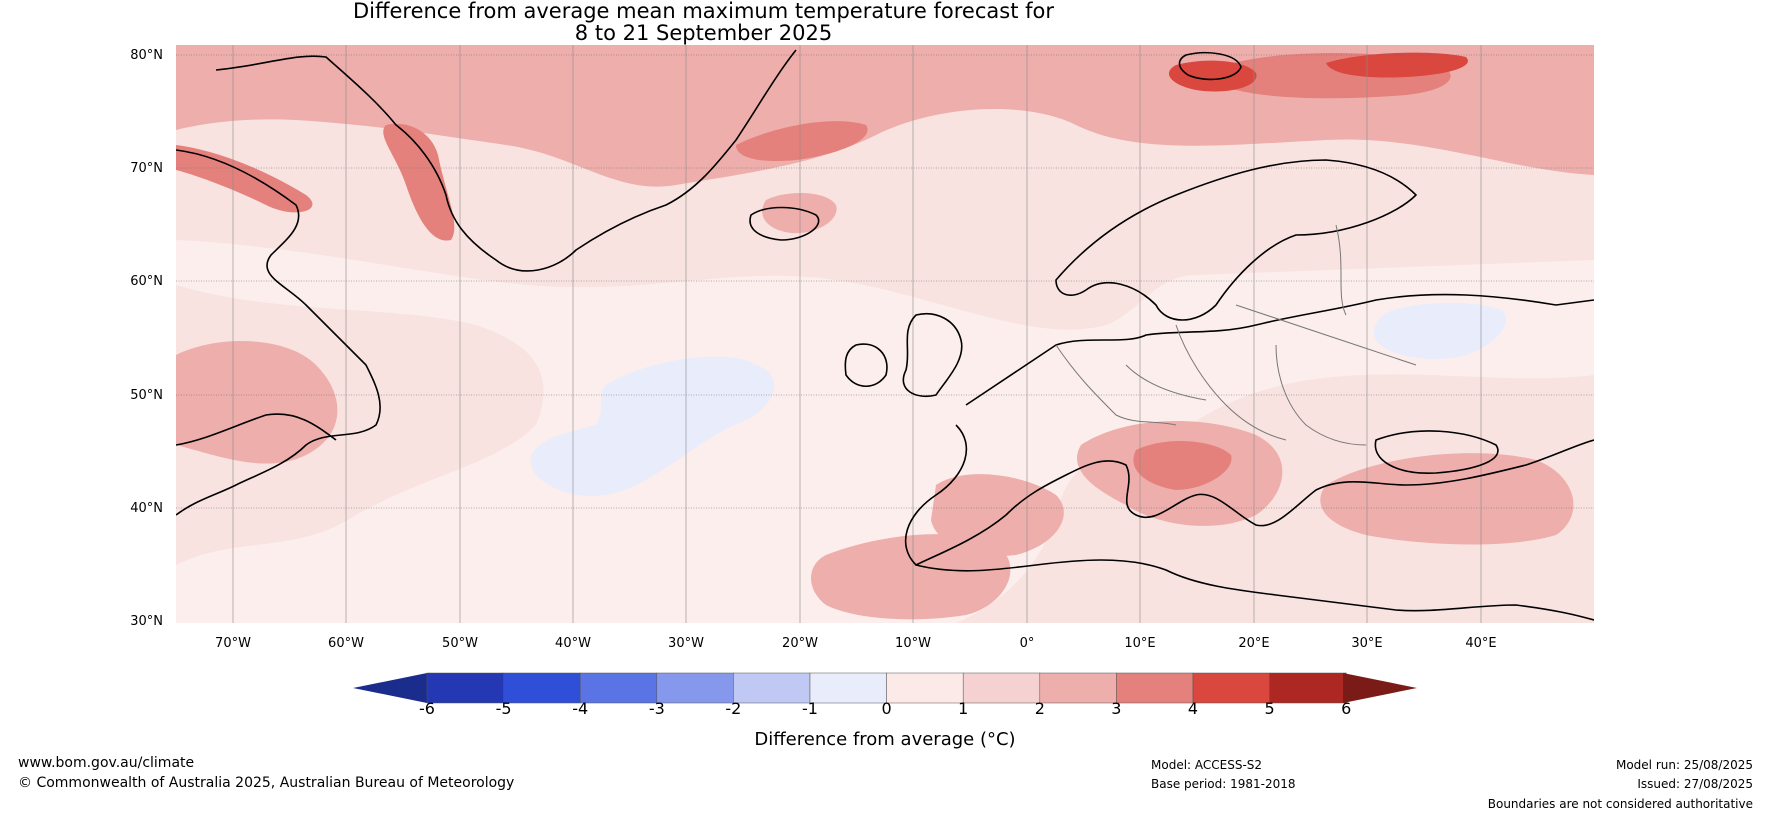 The height and width of the screenshot is (816, 1770). I want to click on scandinavia-coast, so click(1236, 240).